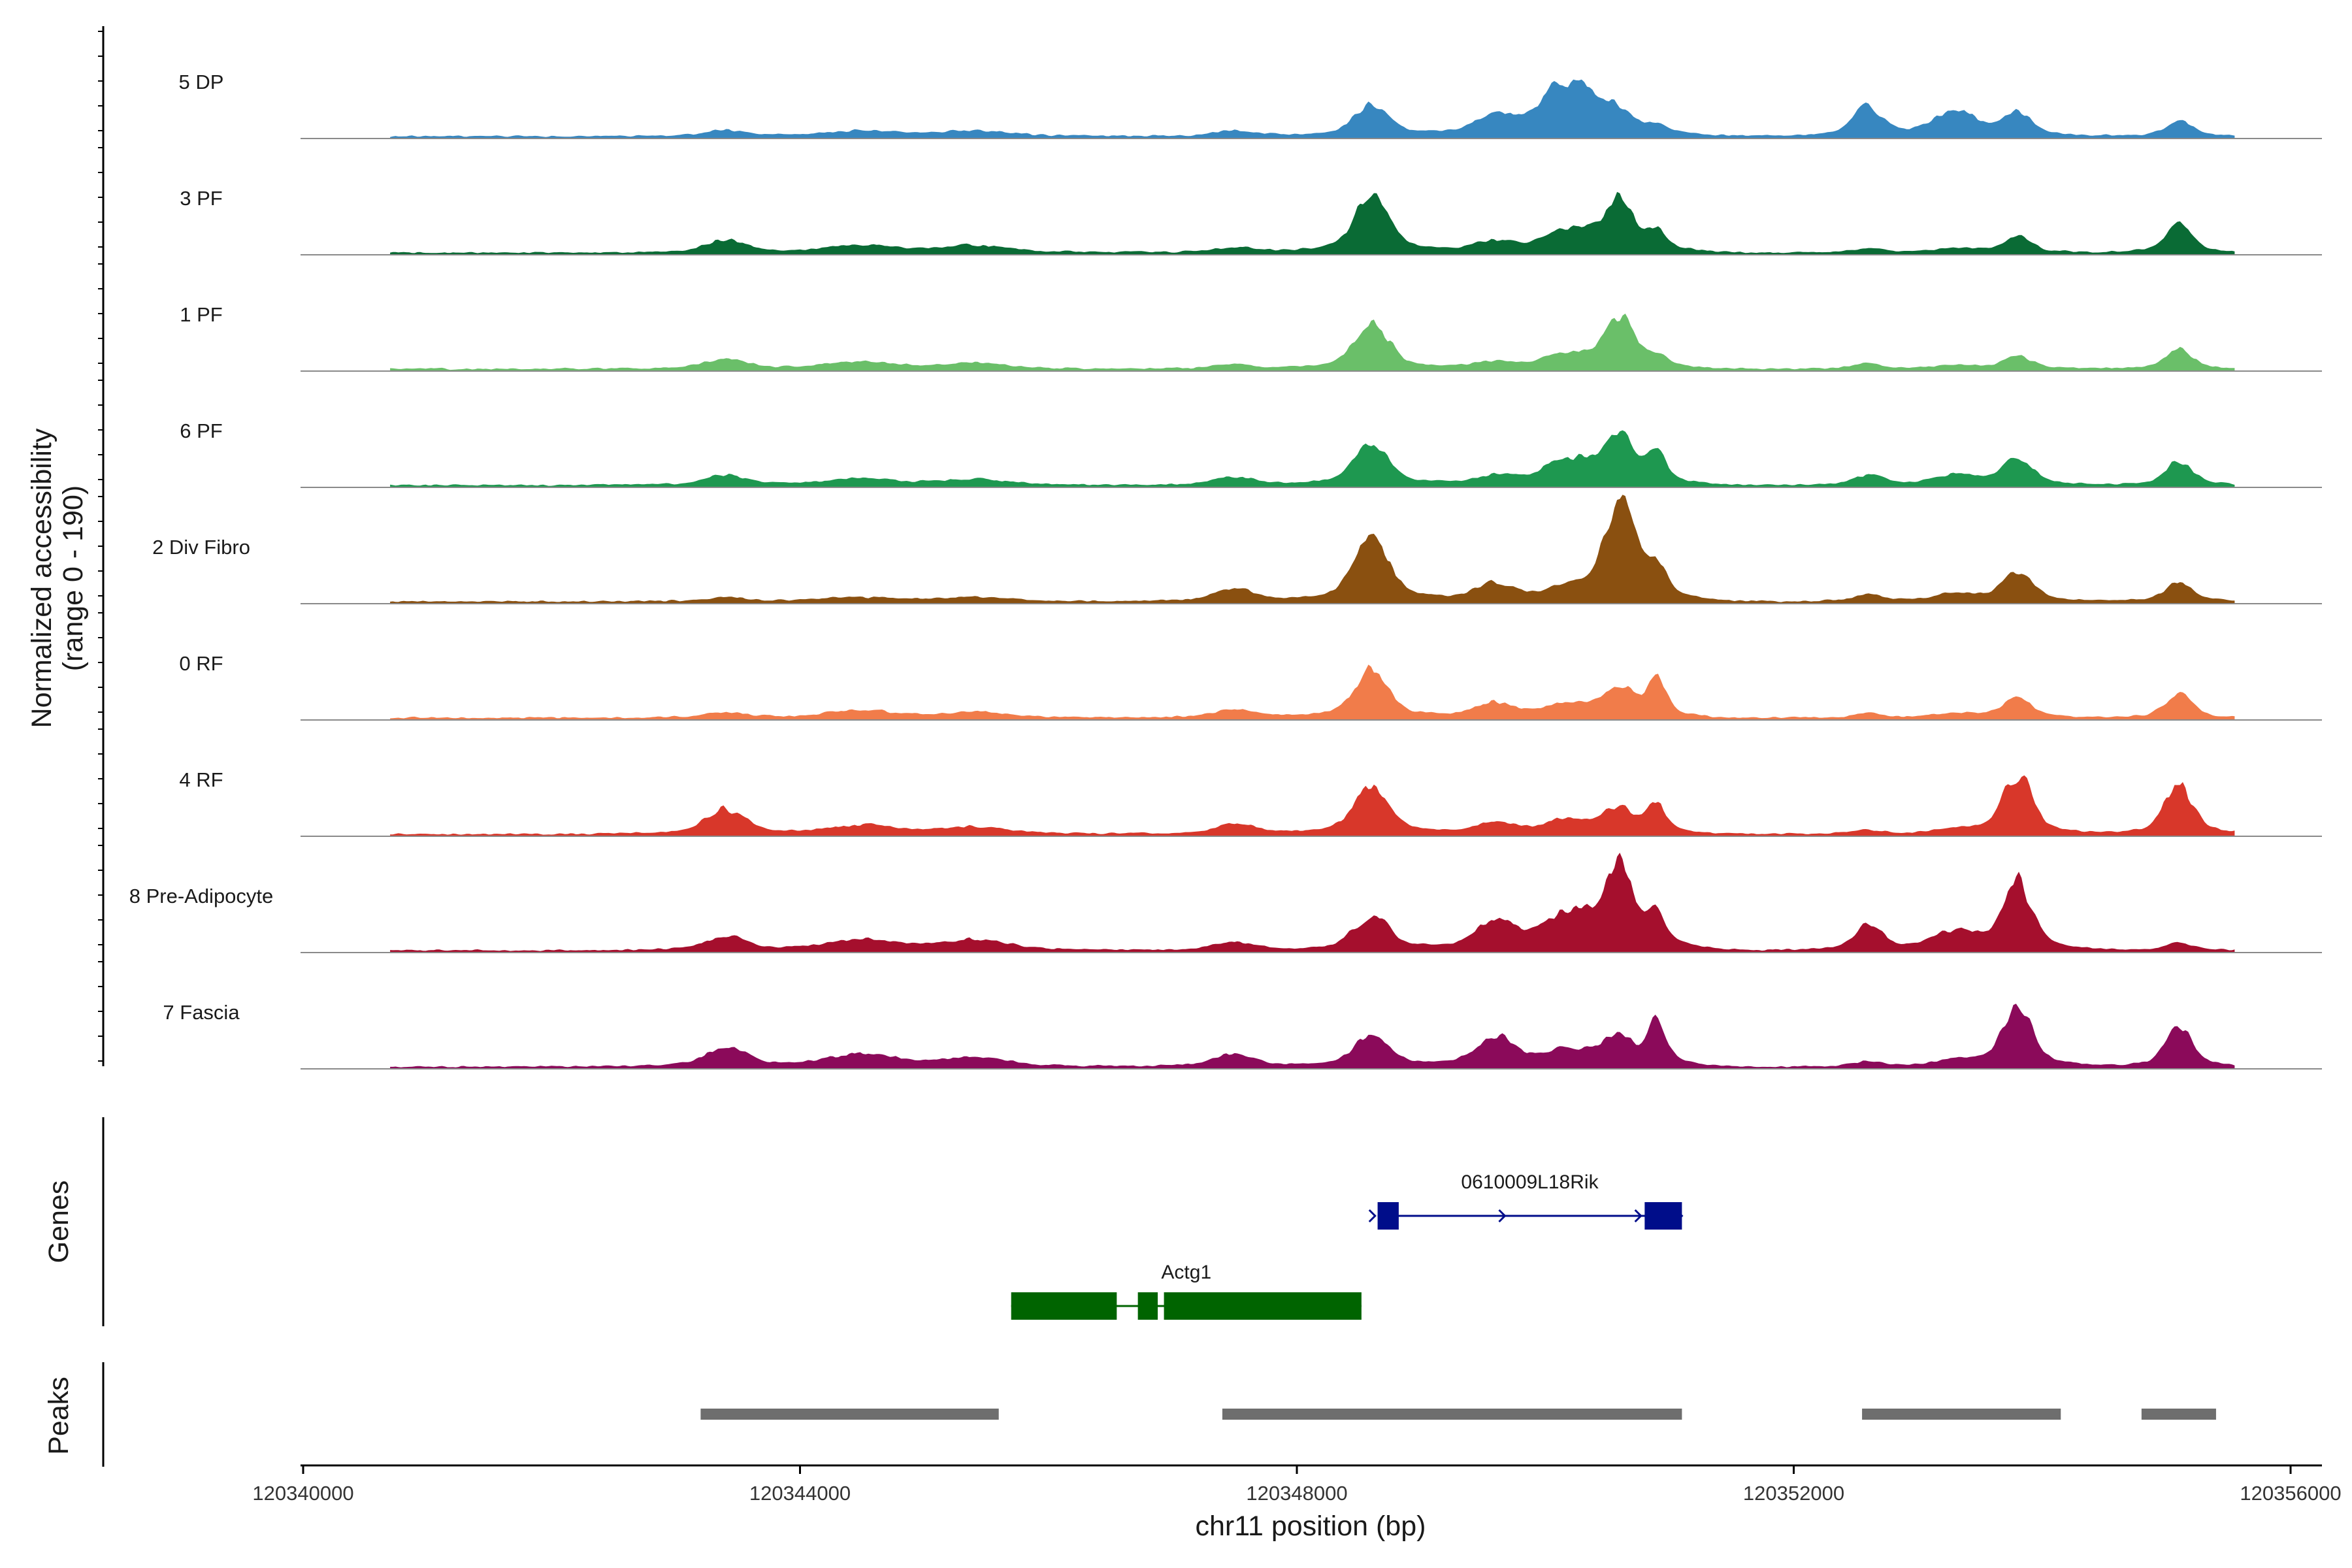  I want to click on track-label: 6 PF, so click(201, 430).